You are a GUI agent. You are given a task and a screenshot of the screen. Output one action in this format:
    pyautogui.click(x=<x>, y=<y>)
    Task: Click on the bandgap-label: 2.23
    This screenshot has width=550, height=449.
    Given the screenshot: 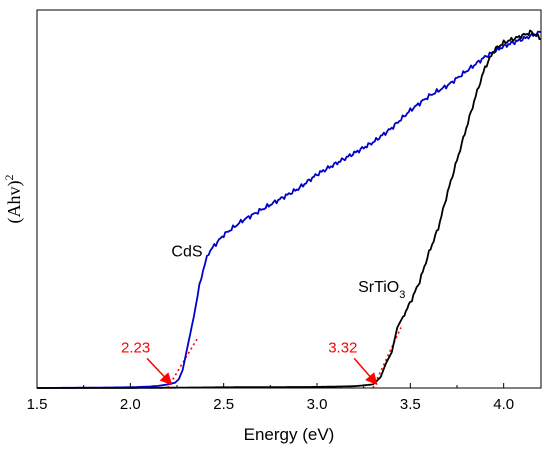 What is the action you would take?
    pyautogui.click(x=135, y=347)
    